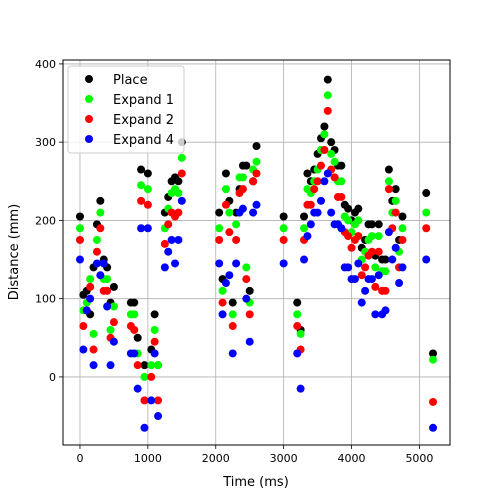 The width and height of the screenshot is (500, 504). I want to click on legend-box, so click(126, 109).